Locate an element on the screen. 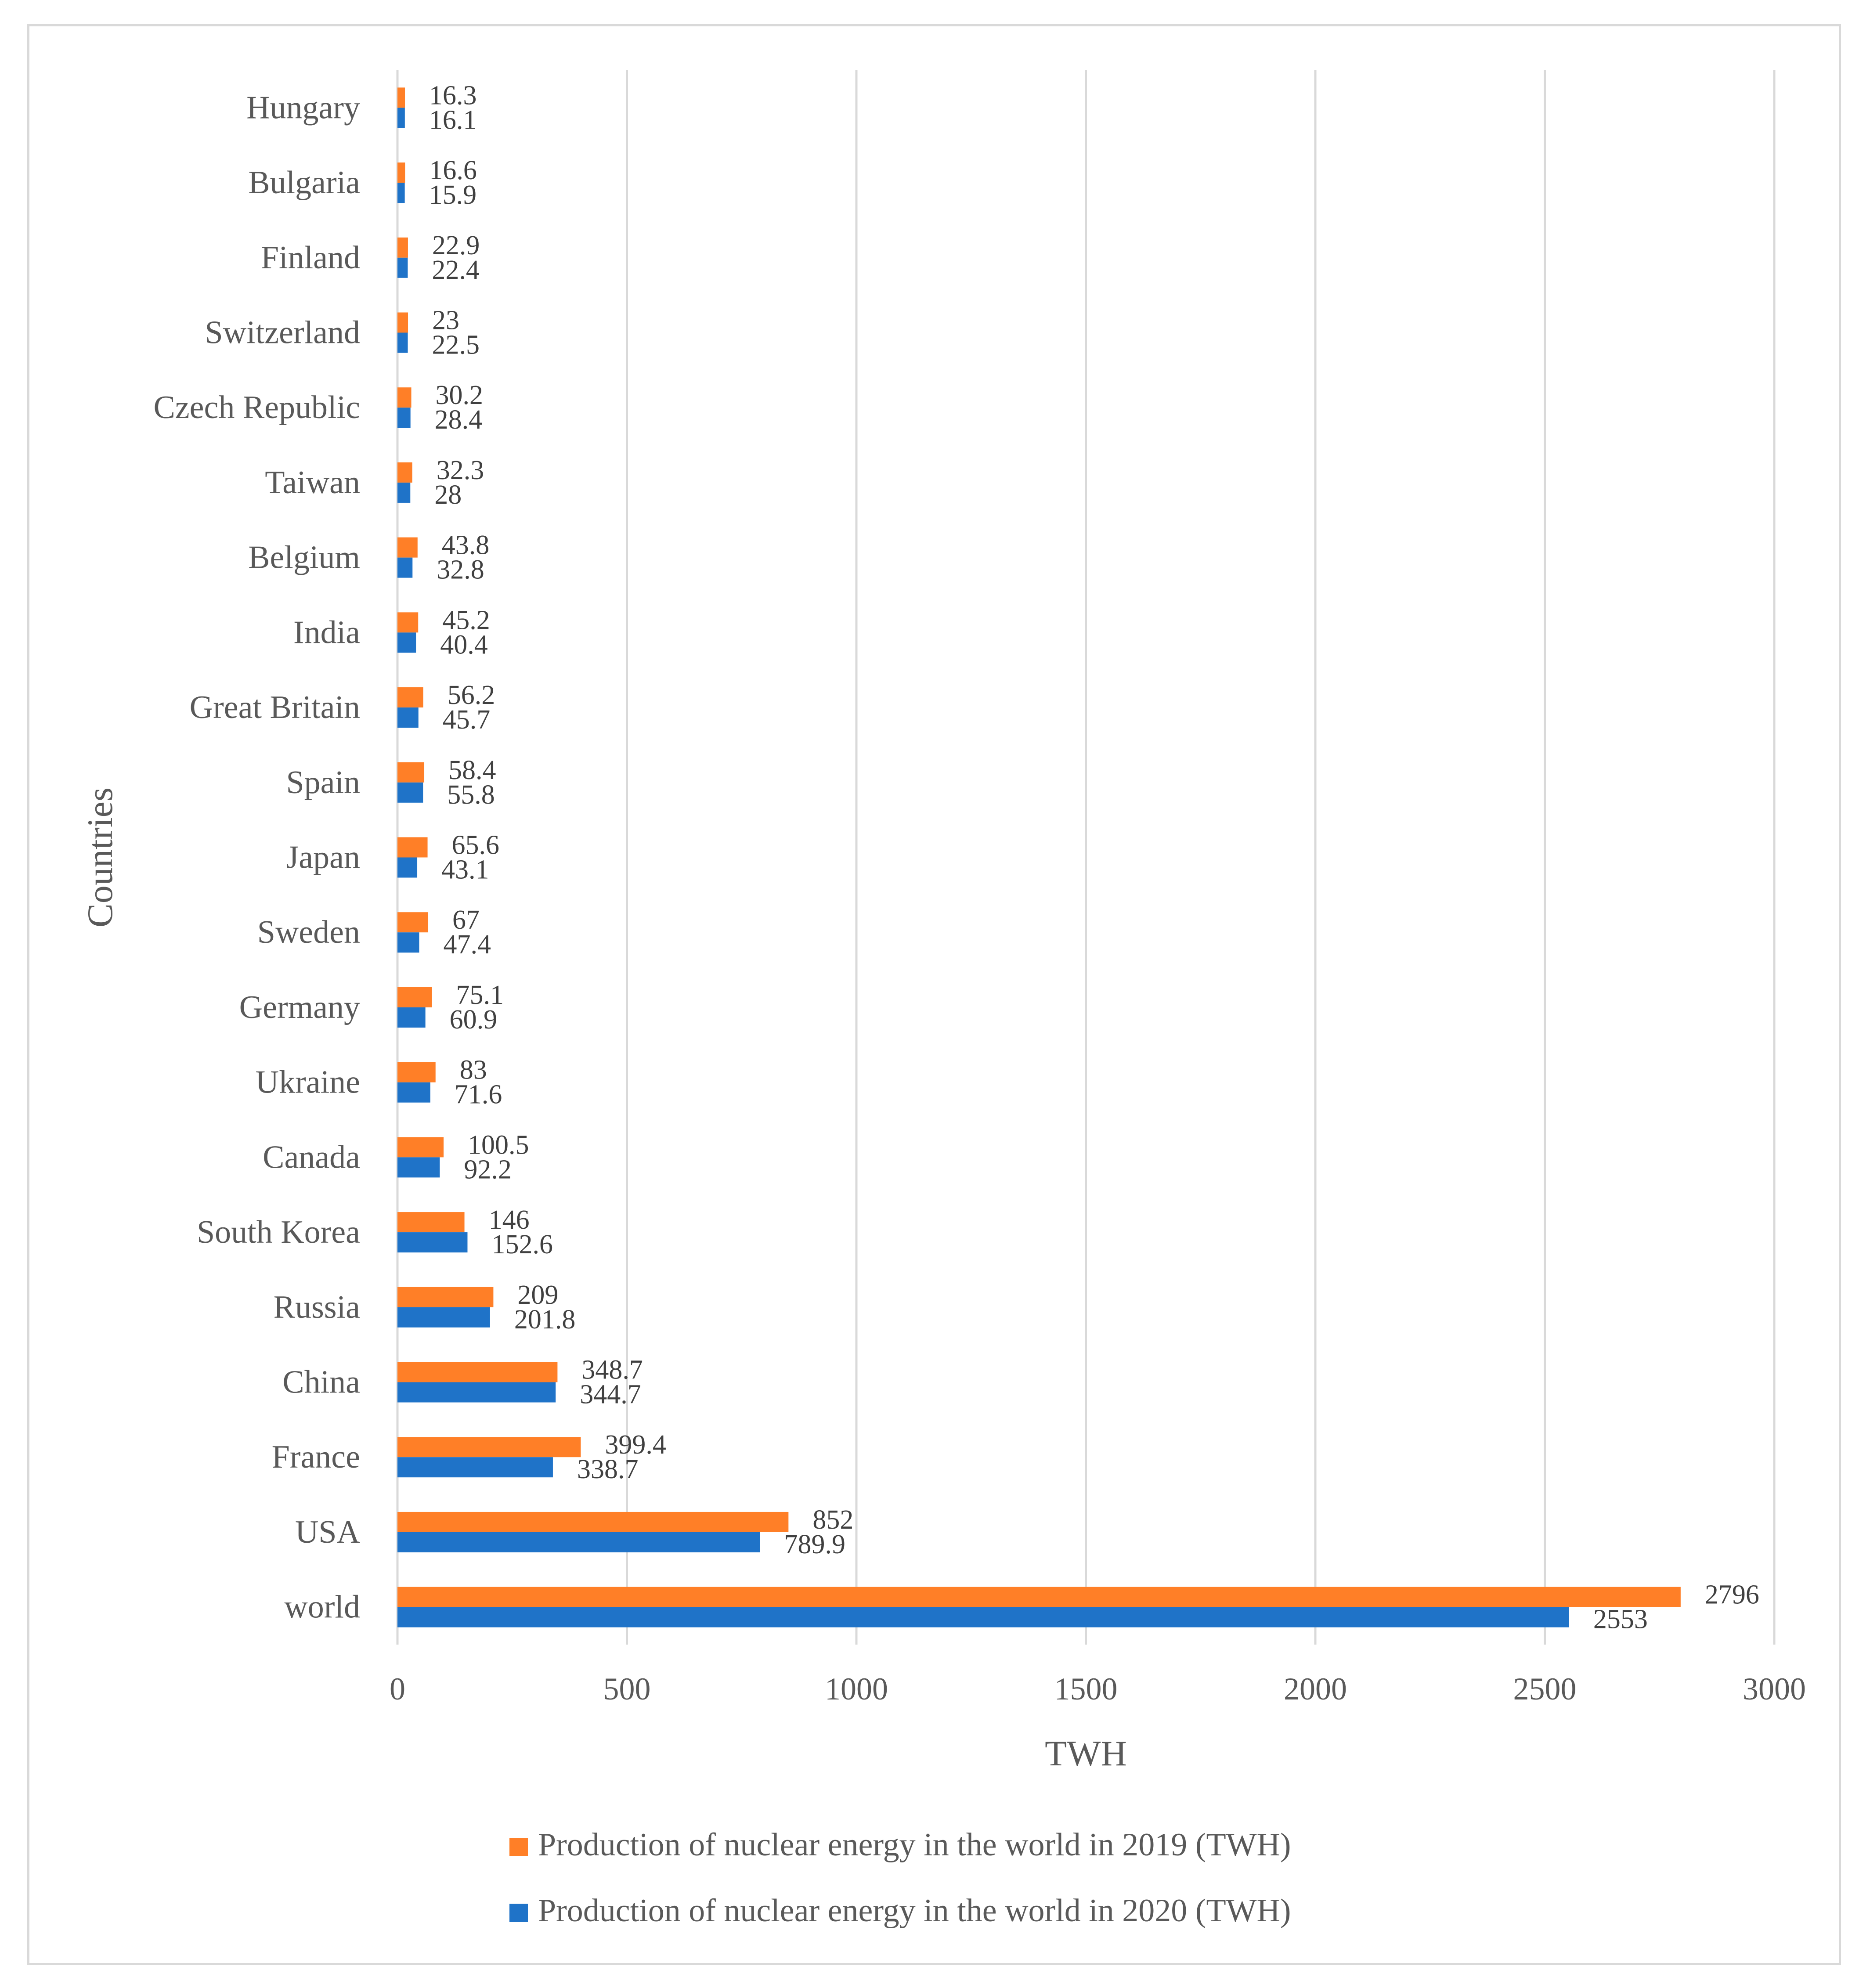  category-label: China is located at coordinates (321, 1382).